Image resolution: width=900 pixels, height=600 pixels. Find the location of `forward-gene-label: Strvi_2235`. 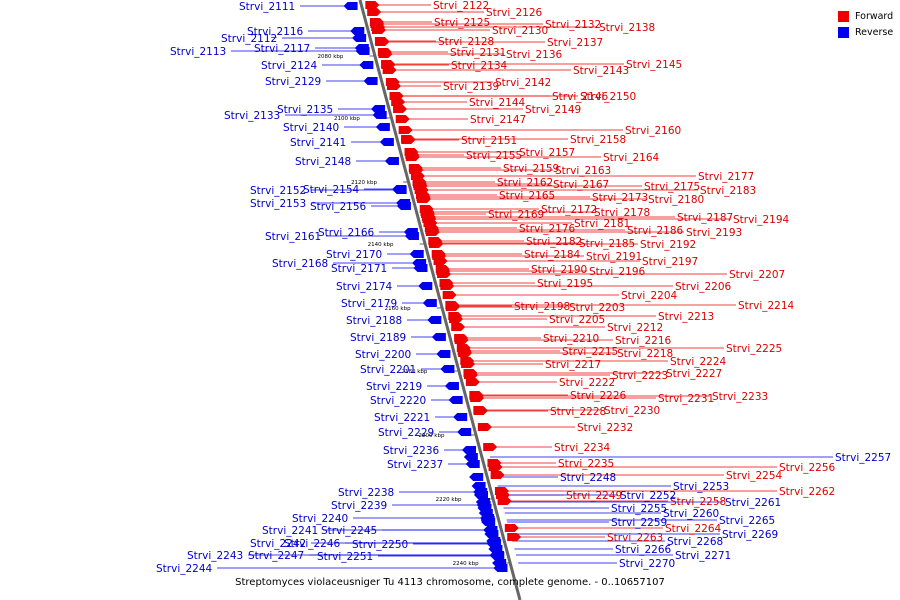

forward-gene-label: Strvi_2235 is located at coordinates (586, 464).